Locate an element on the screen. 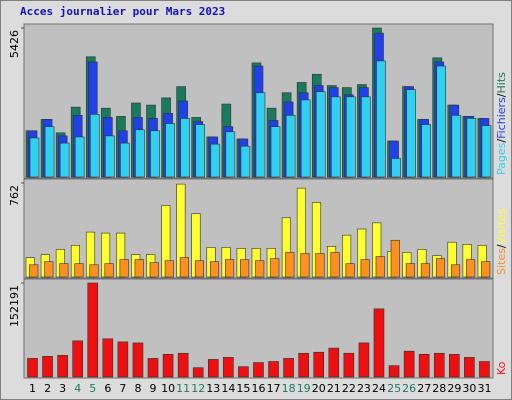 The height and width of the screenshot is (400, 512). x-tick-label: 22 is located at coordinates (349, 388).